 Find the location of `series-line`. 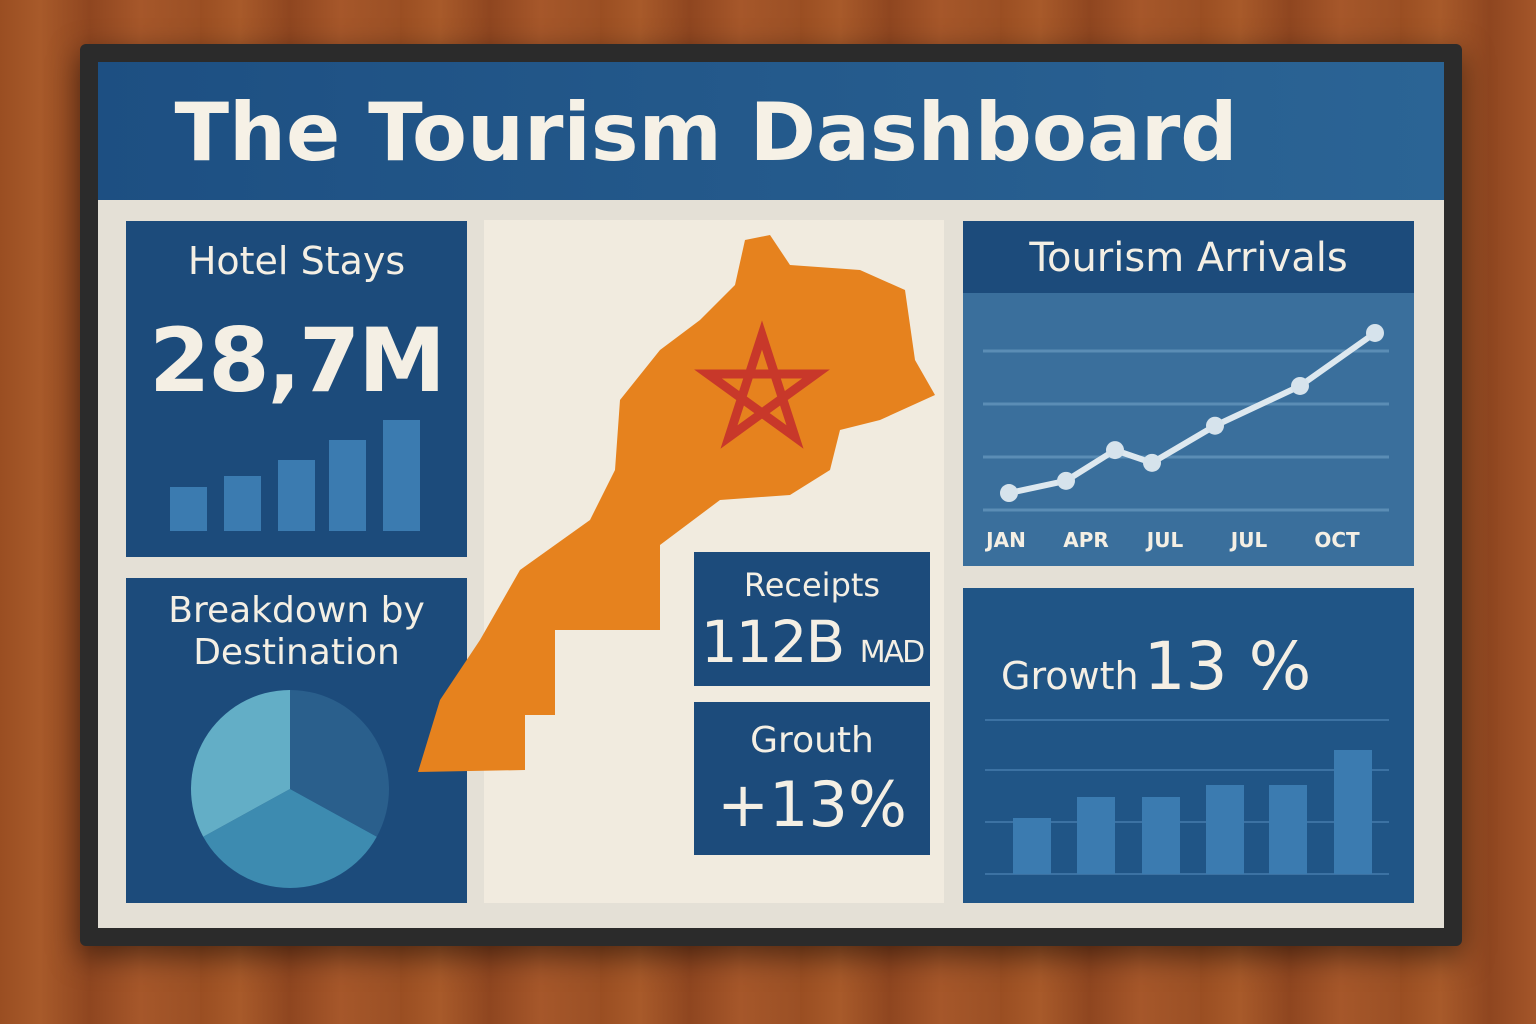

series-line is located at coordinates (1192, 413).